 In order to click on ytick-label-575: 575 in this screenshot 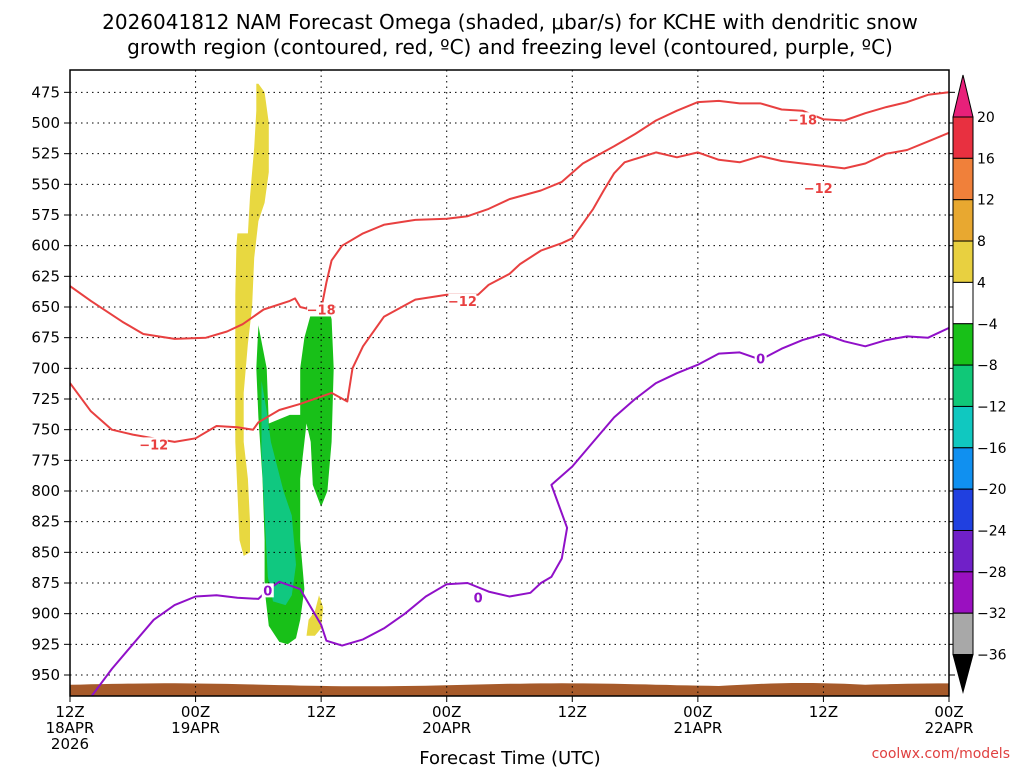, I will do `click(45, 215)`.